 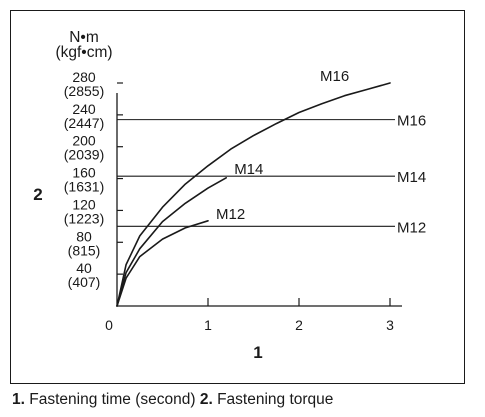 I want to click on x-tick-label: 1, so click(x=208, y=325).